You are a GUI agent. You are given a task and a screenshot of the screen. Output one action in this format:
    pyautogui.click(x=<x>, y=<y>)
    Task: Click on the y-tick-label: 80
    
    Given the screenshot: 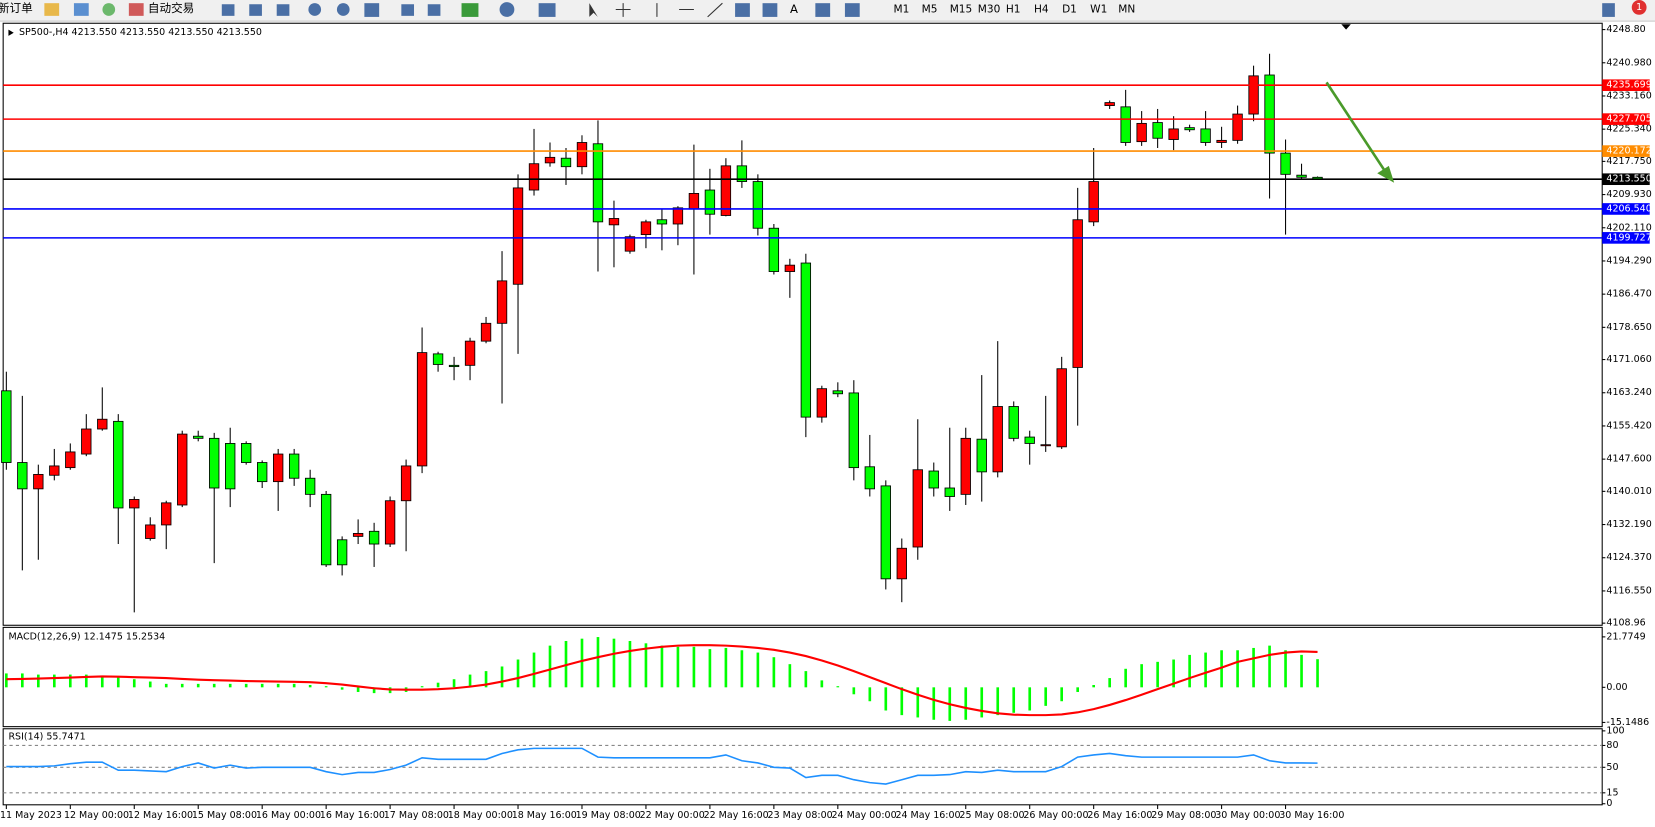 What is the action you would take?
    pyautogui.click(x=1612, y=745)
    